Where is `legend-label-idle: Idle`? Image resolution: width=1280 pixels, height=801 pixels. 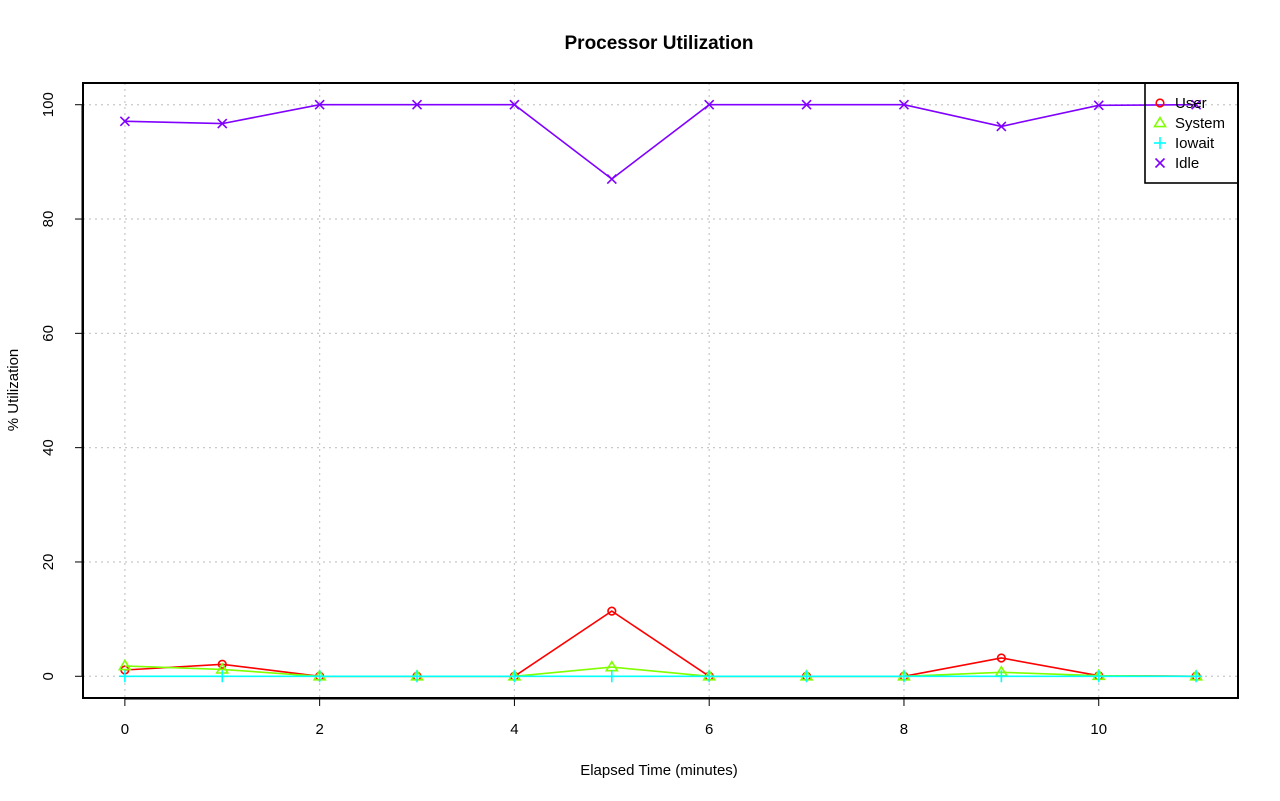
legend-label-idle: Idle is located at coordinates (1187, 163).